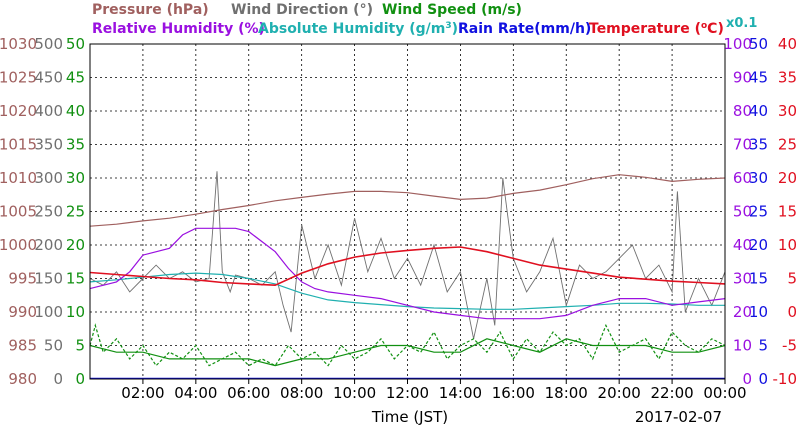 This screenshot has height=439, width=800. What do you see at coordinates (48, 245) in the screenshot?
I see `y-tick-wind-dir: 200` at bounding box center [48, 245].